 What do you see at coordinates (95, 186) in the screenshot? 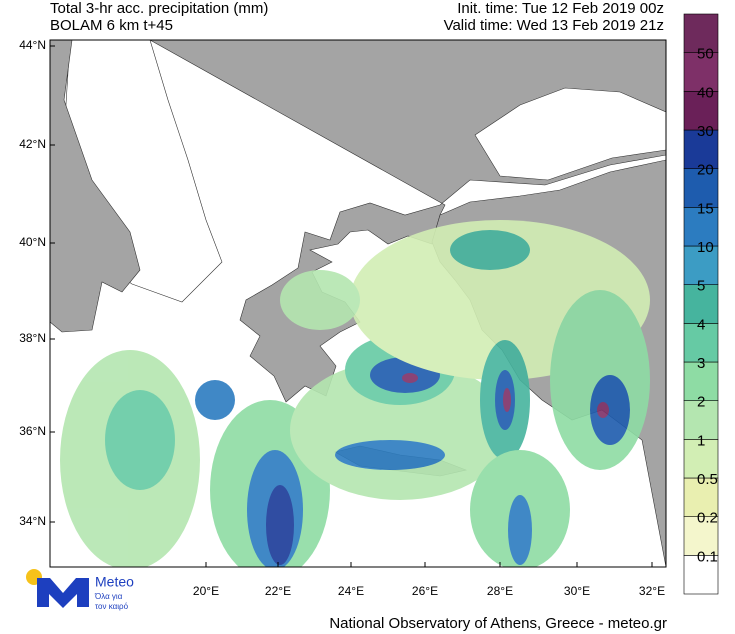
I see `land-italy` at bounding box center [95, 186].